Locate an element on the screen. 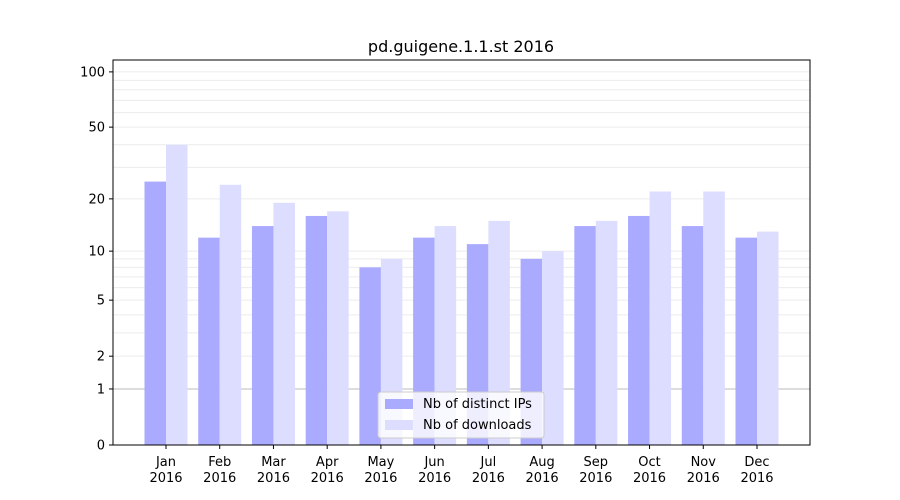 The image size is (900, 500). x-tick-label-month: Feb is located at coordinates (219, 462).